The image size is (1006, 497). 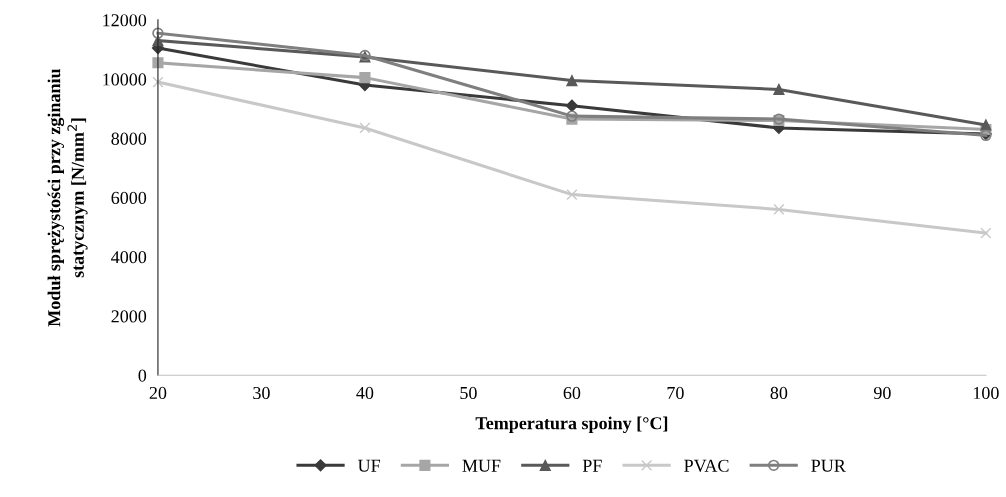 What do you see at coordinates (158, 393) in the screenshot?
I see `x-tick-label: 20` at bounding box center [158, 393].